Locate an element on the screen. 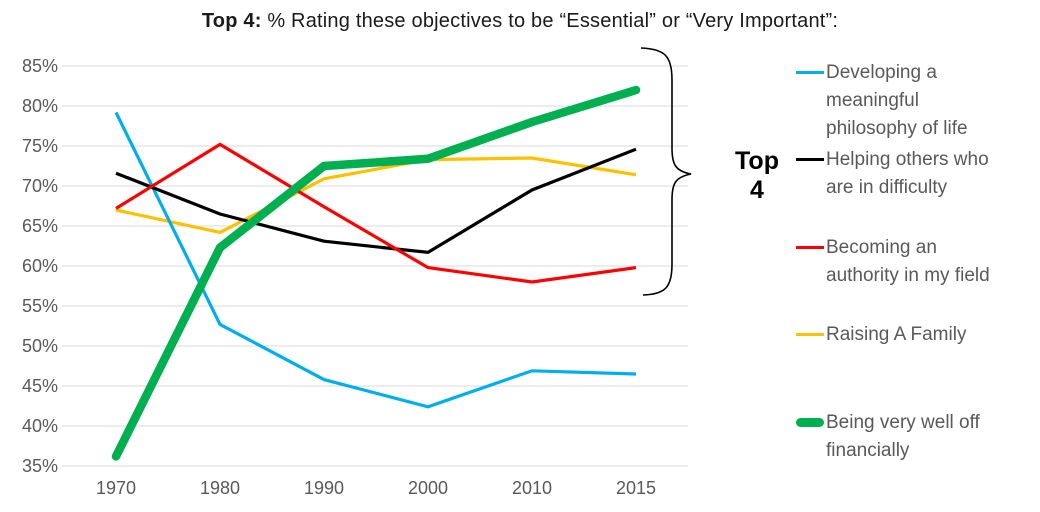 This screenshot has width=1040, height=512. top4-annotation: Top 4 is located at coordinates (757, 176).